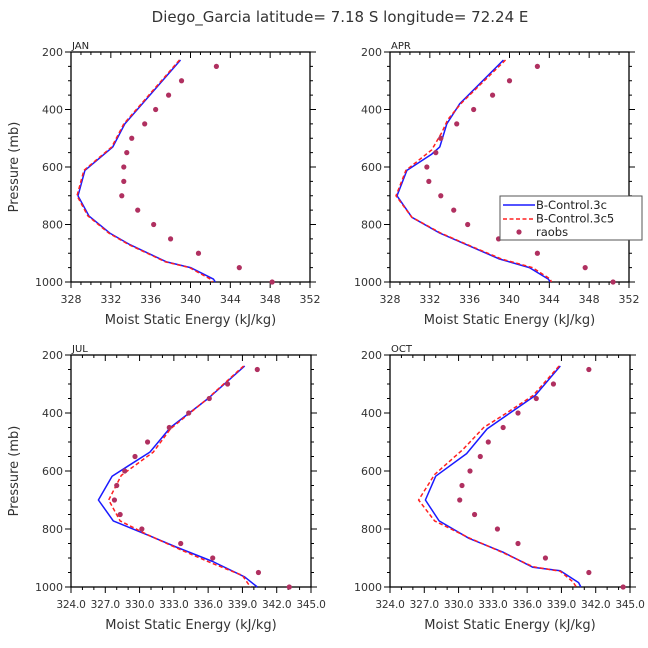 The height and width of the screenshot is (648, 648). Describe the element at coordinates (509, 299) in the screenshot. I see `x-tick-label: 340` at that location.